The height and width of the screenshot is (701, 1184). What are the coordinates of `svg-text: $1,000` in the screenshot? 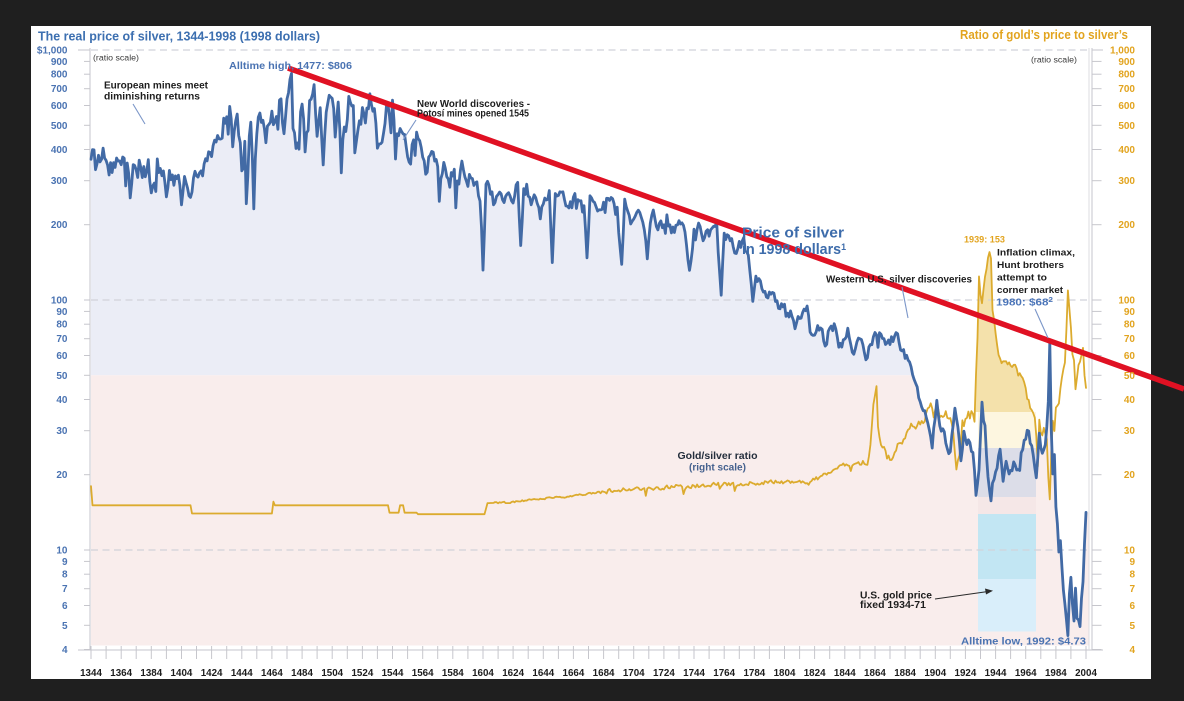 It's located at (52, 51).